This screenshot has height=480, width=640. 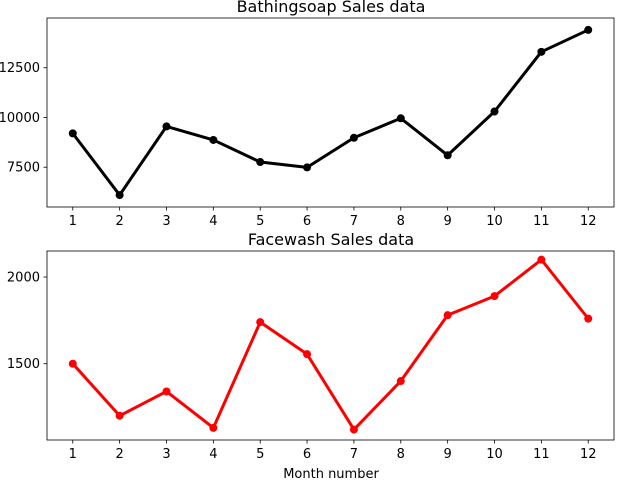 What do you see at coordinates (23, 168) in the screenshot?
I see `y-tick-label: 7500` at bounding box center [23, 168].